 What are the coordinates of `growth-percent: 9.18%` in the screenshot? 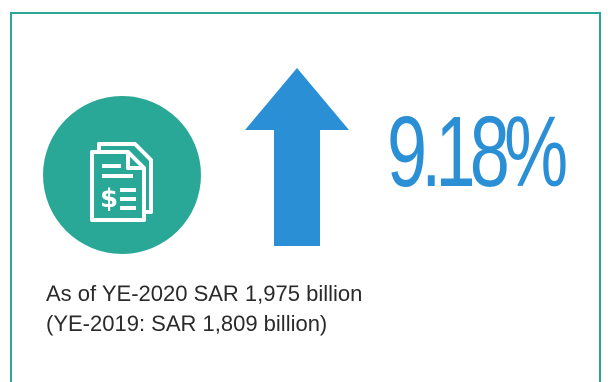 It's located at (477, 152).